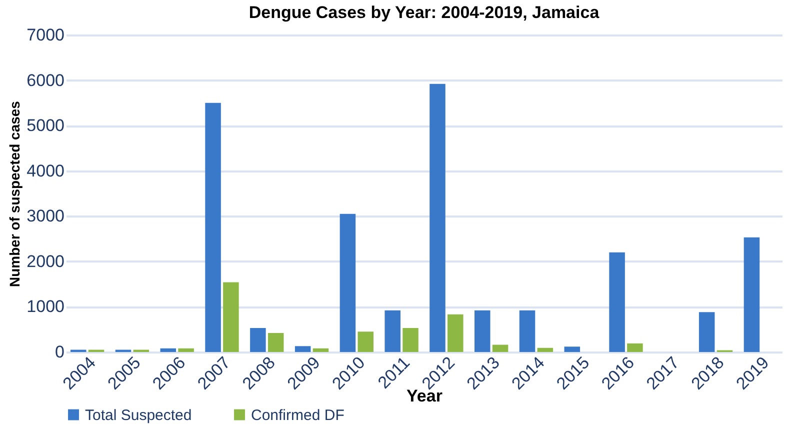 This screenshot has height=427, width=792. I want to click on y-tick-label: 2000, so click(45, 261).